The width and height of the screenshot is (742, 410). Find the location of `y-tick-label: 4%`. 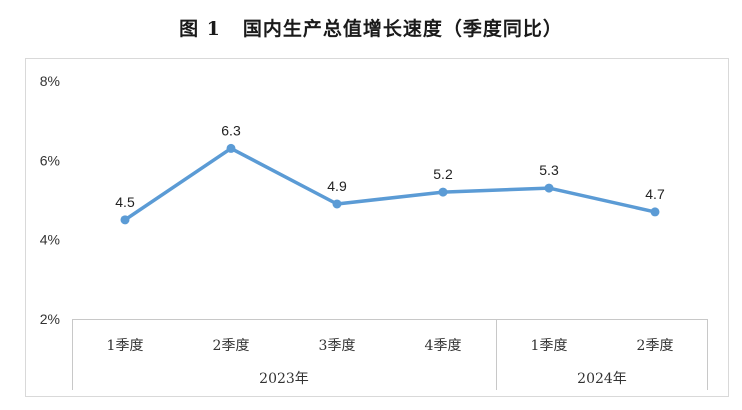

y-tick-label: 4% is located at coordinates (50, 240).